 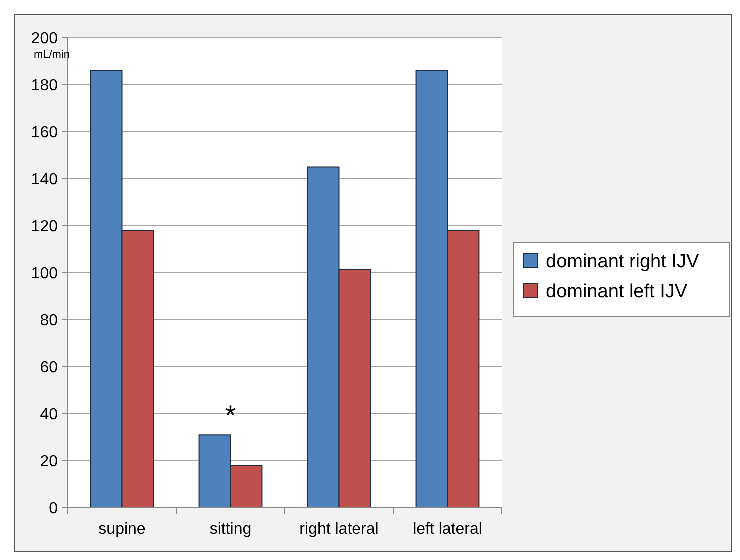 I want to click on annotation: *, so click(x=230, y=416).